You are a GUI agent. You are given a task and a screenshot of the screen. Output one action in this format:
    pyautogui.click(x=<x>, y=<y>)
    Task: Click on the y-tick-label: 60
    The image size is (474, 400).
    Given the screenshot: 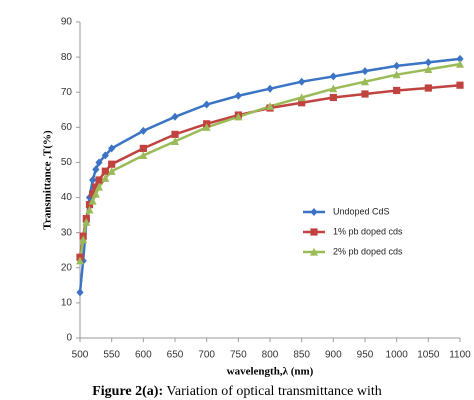 What is the action you would take?
    pyautogui.click(x=67, y=127)
    